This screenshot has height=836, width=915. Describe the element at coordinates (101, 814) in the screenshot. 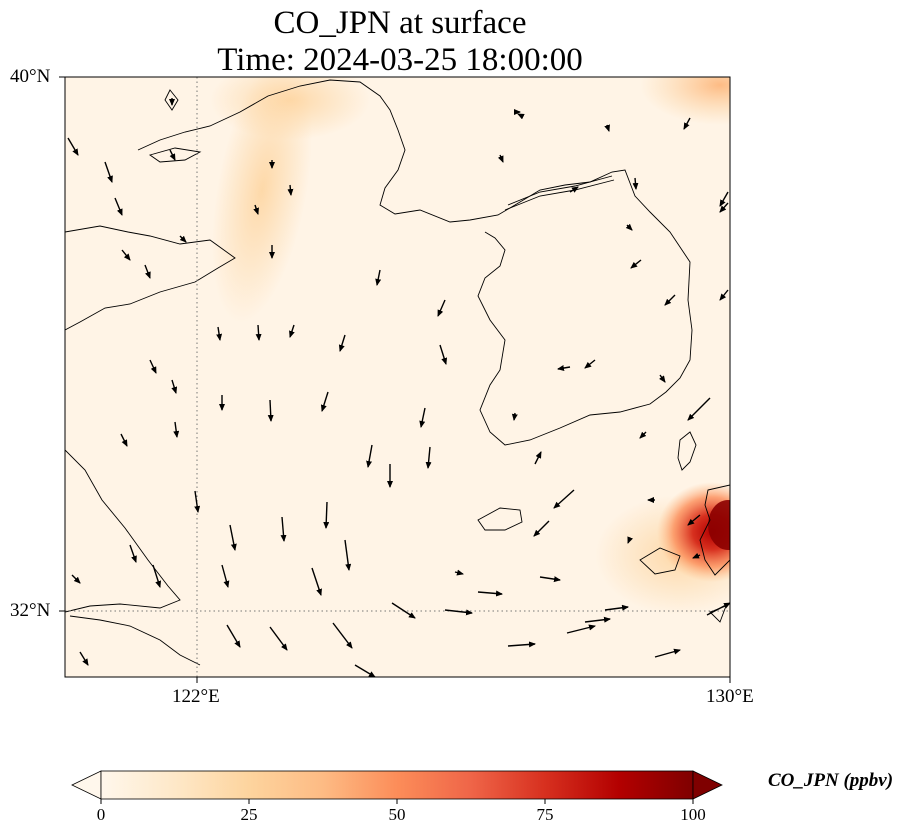

I see `colorbar-tick-0: 0` at that location.